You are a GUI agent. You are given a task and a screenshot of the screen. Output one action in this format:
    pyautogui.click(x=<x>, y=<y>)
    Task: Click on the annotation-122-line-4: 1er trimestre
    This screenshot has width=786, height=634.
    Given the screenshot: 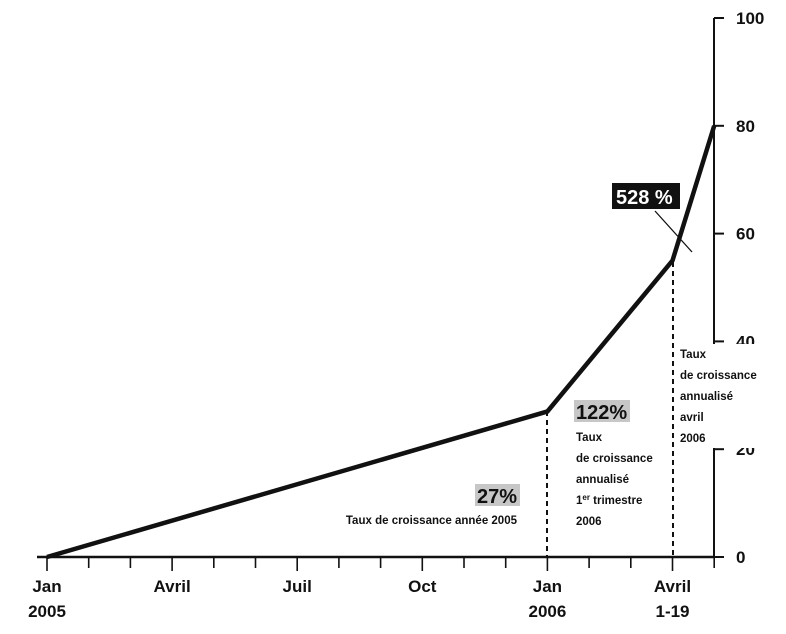 What is the action you would take?
    pyautogui.click(x=609, y=500)
    